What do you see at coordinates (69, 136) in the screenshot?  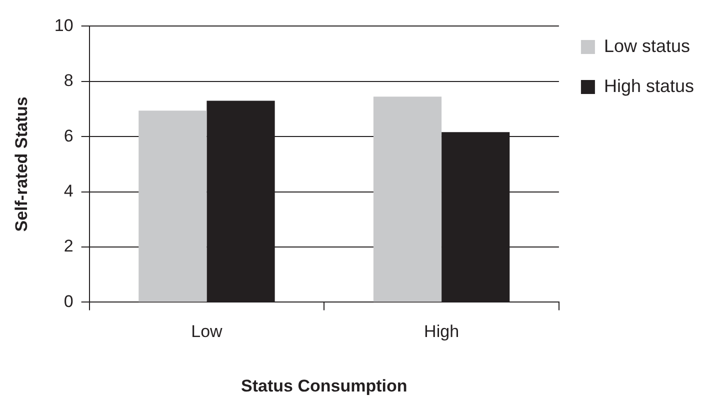 I see `y-tick-label: 6` at bounding box center [69, 136].